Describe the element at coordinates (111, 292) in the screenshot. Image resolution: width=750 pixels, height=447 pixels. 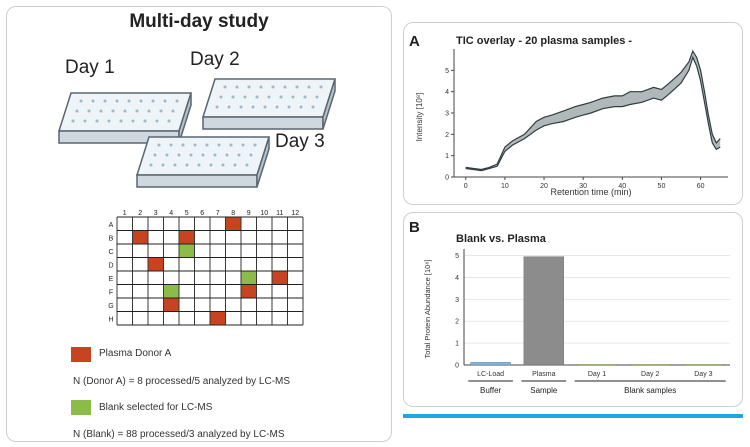
I see `grid-row-label: F` at that location.